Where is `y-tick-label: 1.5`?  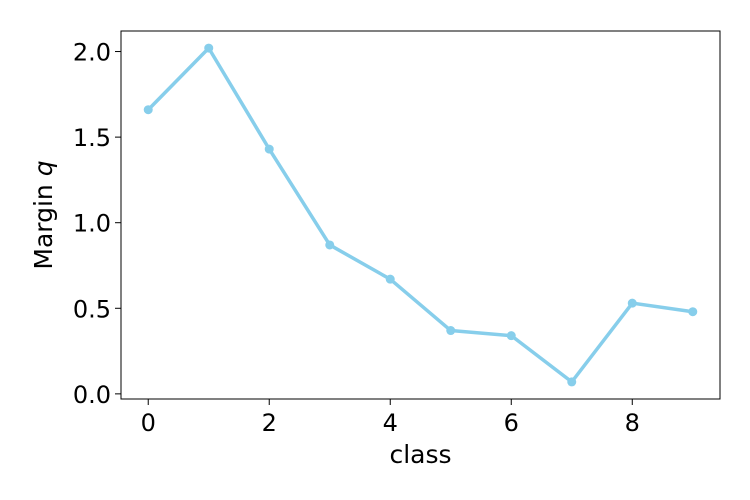
y-tick-label: 1.5 is located at coordinates (92, 138).